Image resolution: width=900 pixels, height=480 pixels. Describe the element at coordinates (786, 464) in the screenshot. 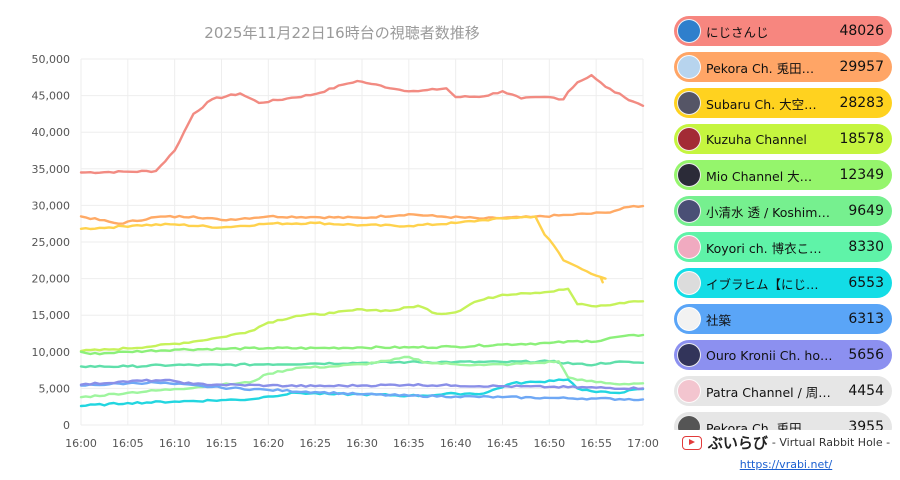

I see `site-link: https://vrabi.net/` at that location.